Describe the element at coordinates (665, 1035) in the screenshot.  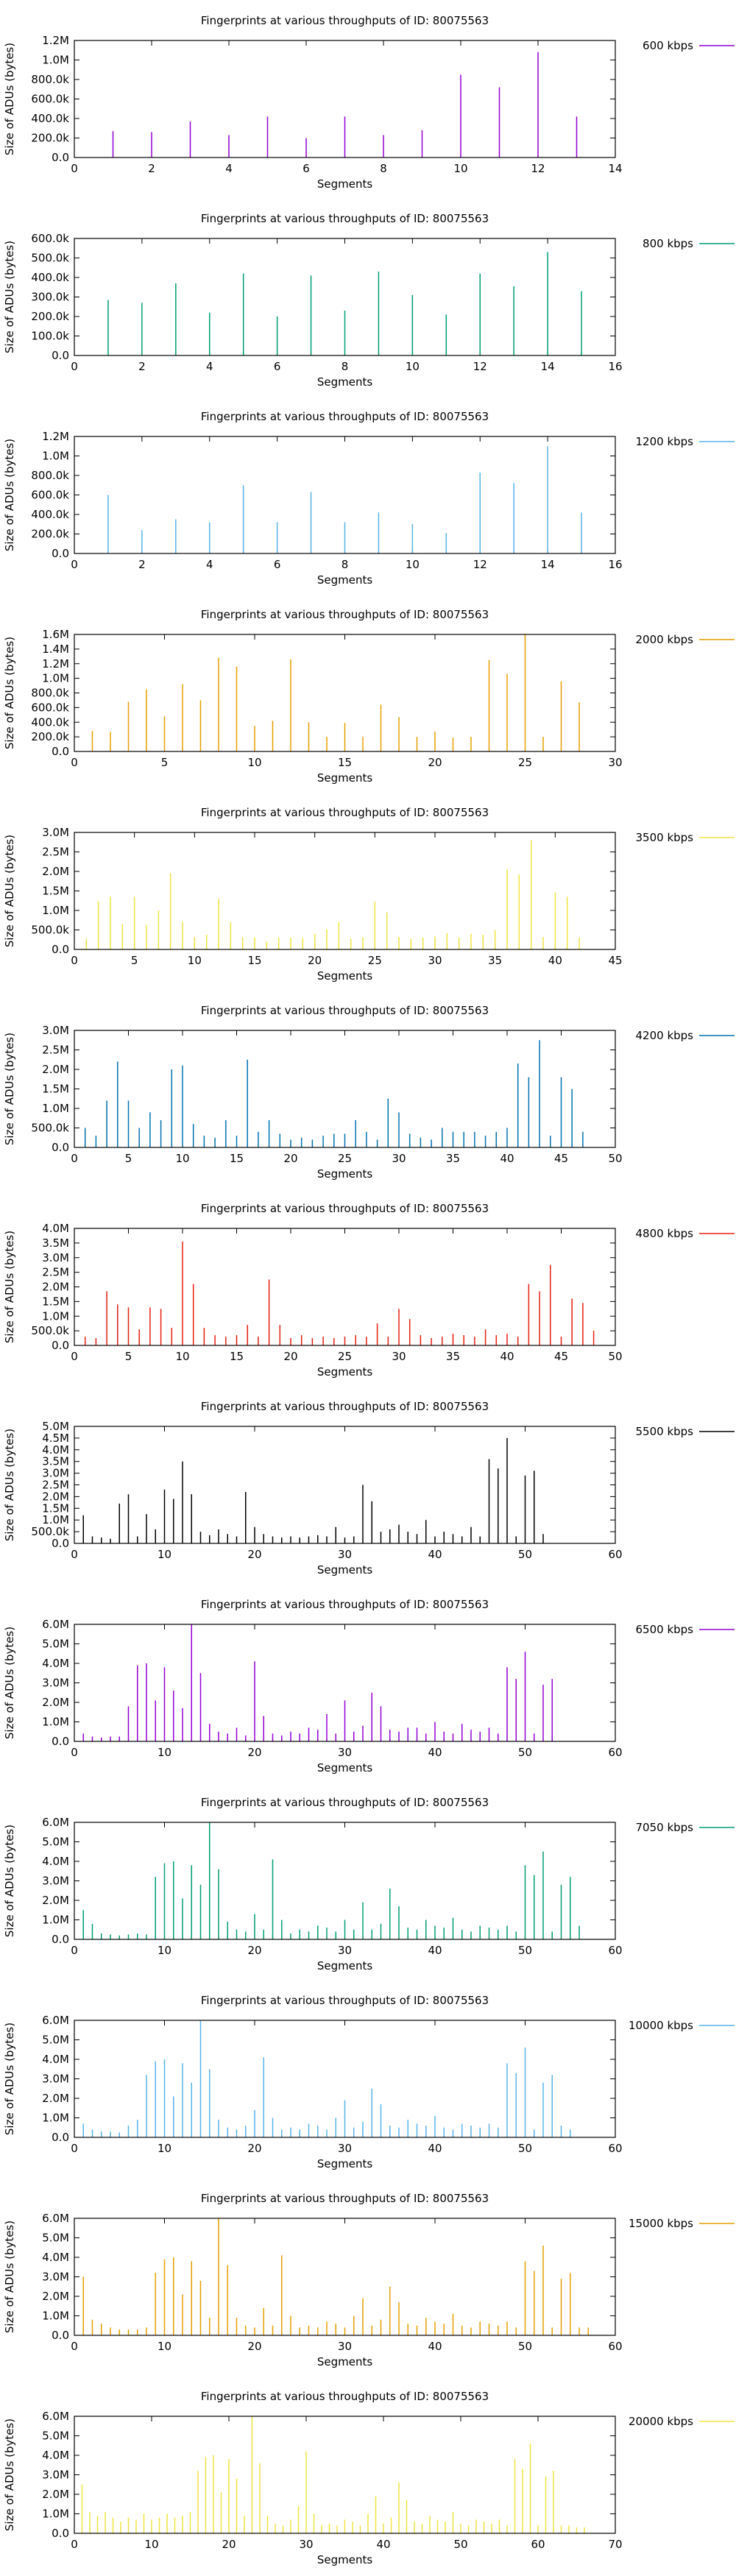
I see `legend-label: 4200 kbps` at that location.